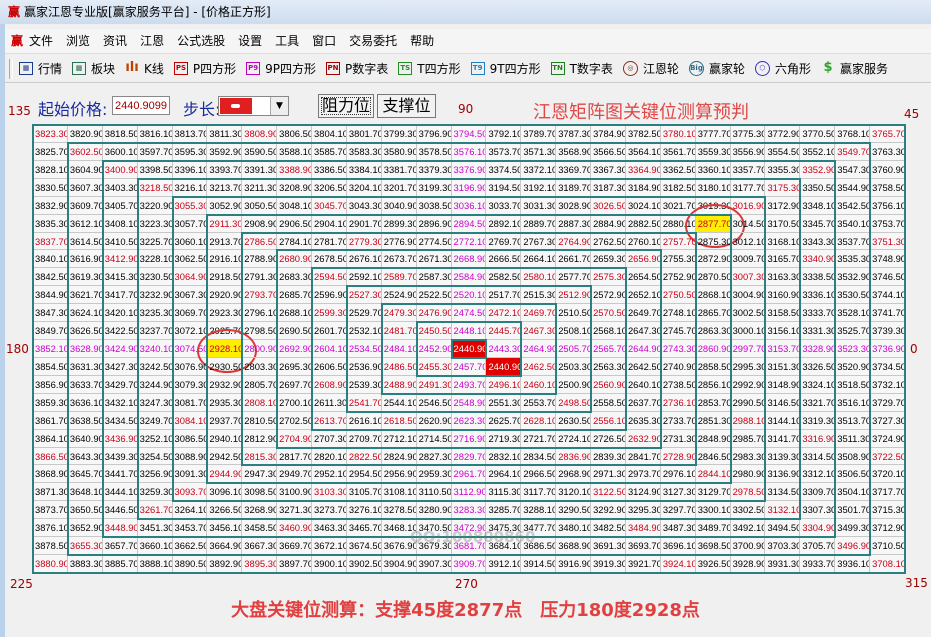 The image size is (931, 637). What do you see at coordinates (678, 474) in the screenshot?
I see `grid-cell: 2976.10` at bounding box center [678, 474].